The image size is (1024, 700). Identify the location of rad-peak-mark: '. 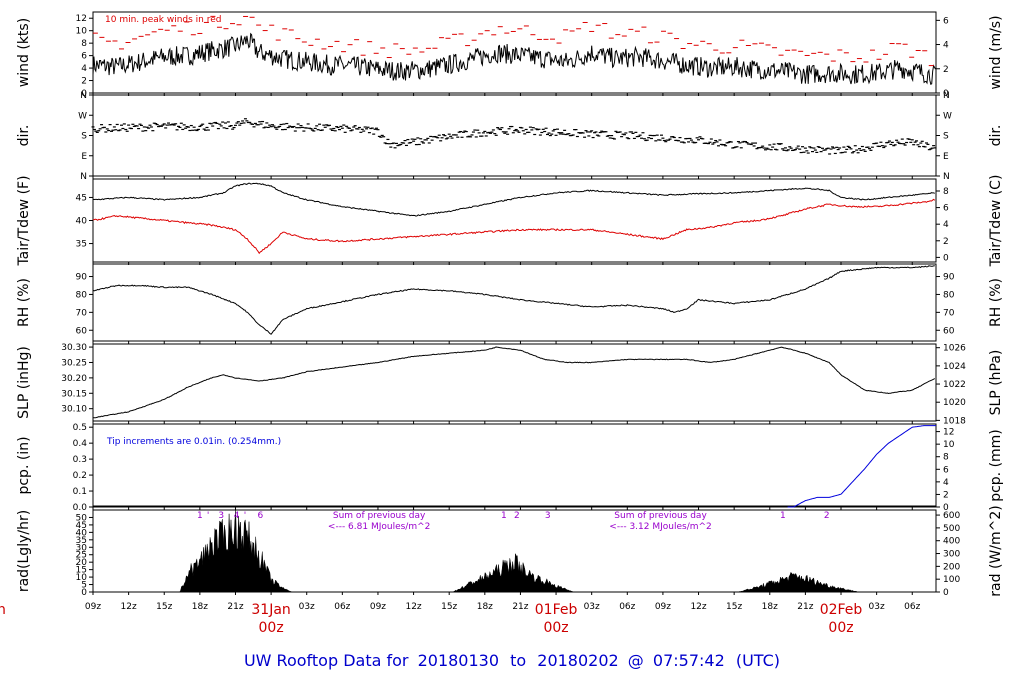
(245, 516).